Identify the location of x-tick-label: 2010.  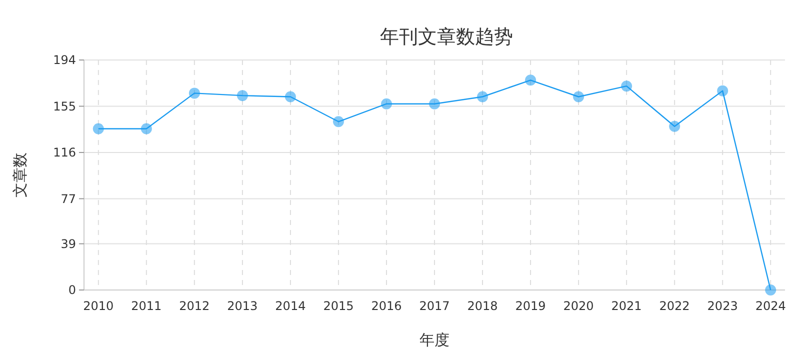
(98, 306).